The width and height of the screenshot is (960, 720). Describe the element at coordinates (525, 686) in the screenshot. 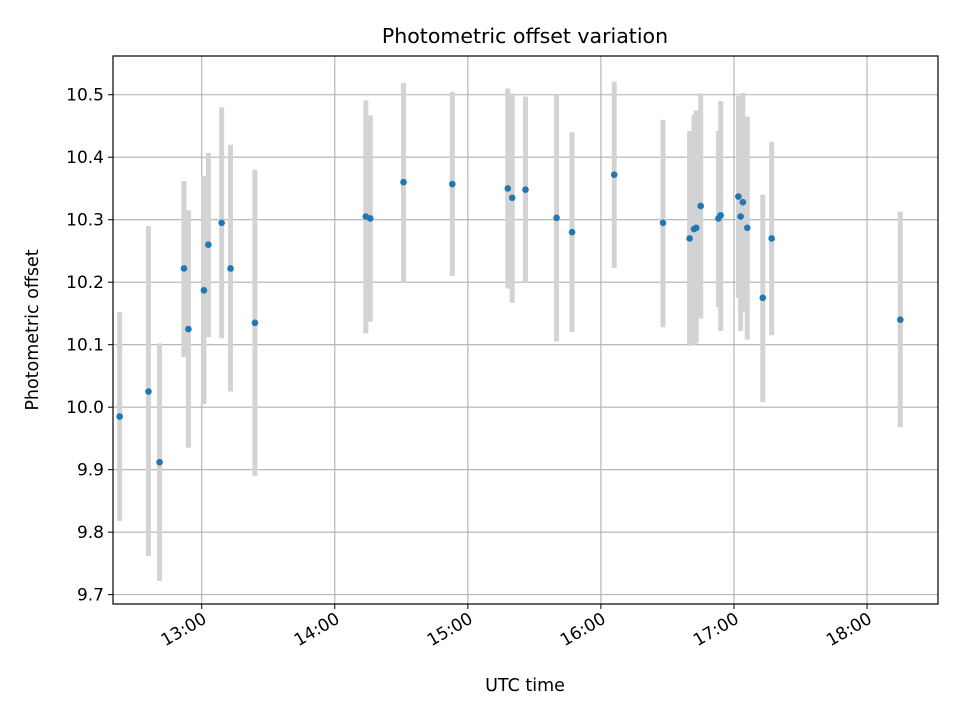

I see `x-axis-title: UTC time` at that location.